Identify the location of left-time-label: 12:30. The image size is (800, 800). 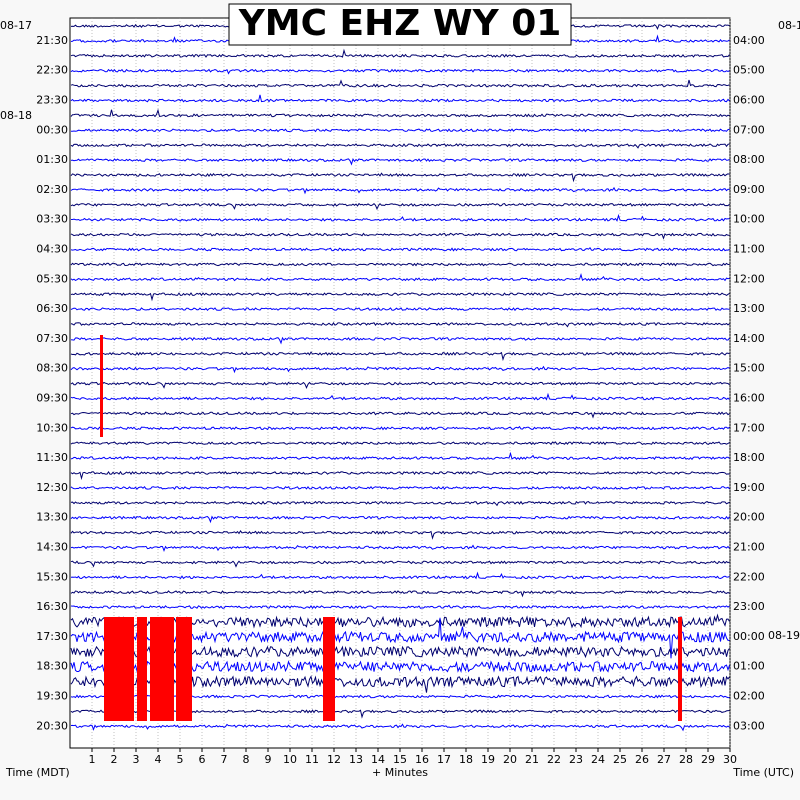
(52, 487).